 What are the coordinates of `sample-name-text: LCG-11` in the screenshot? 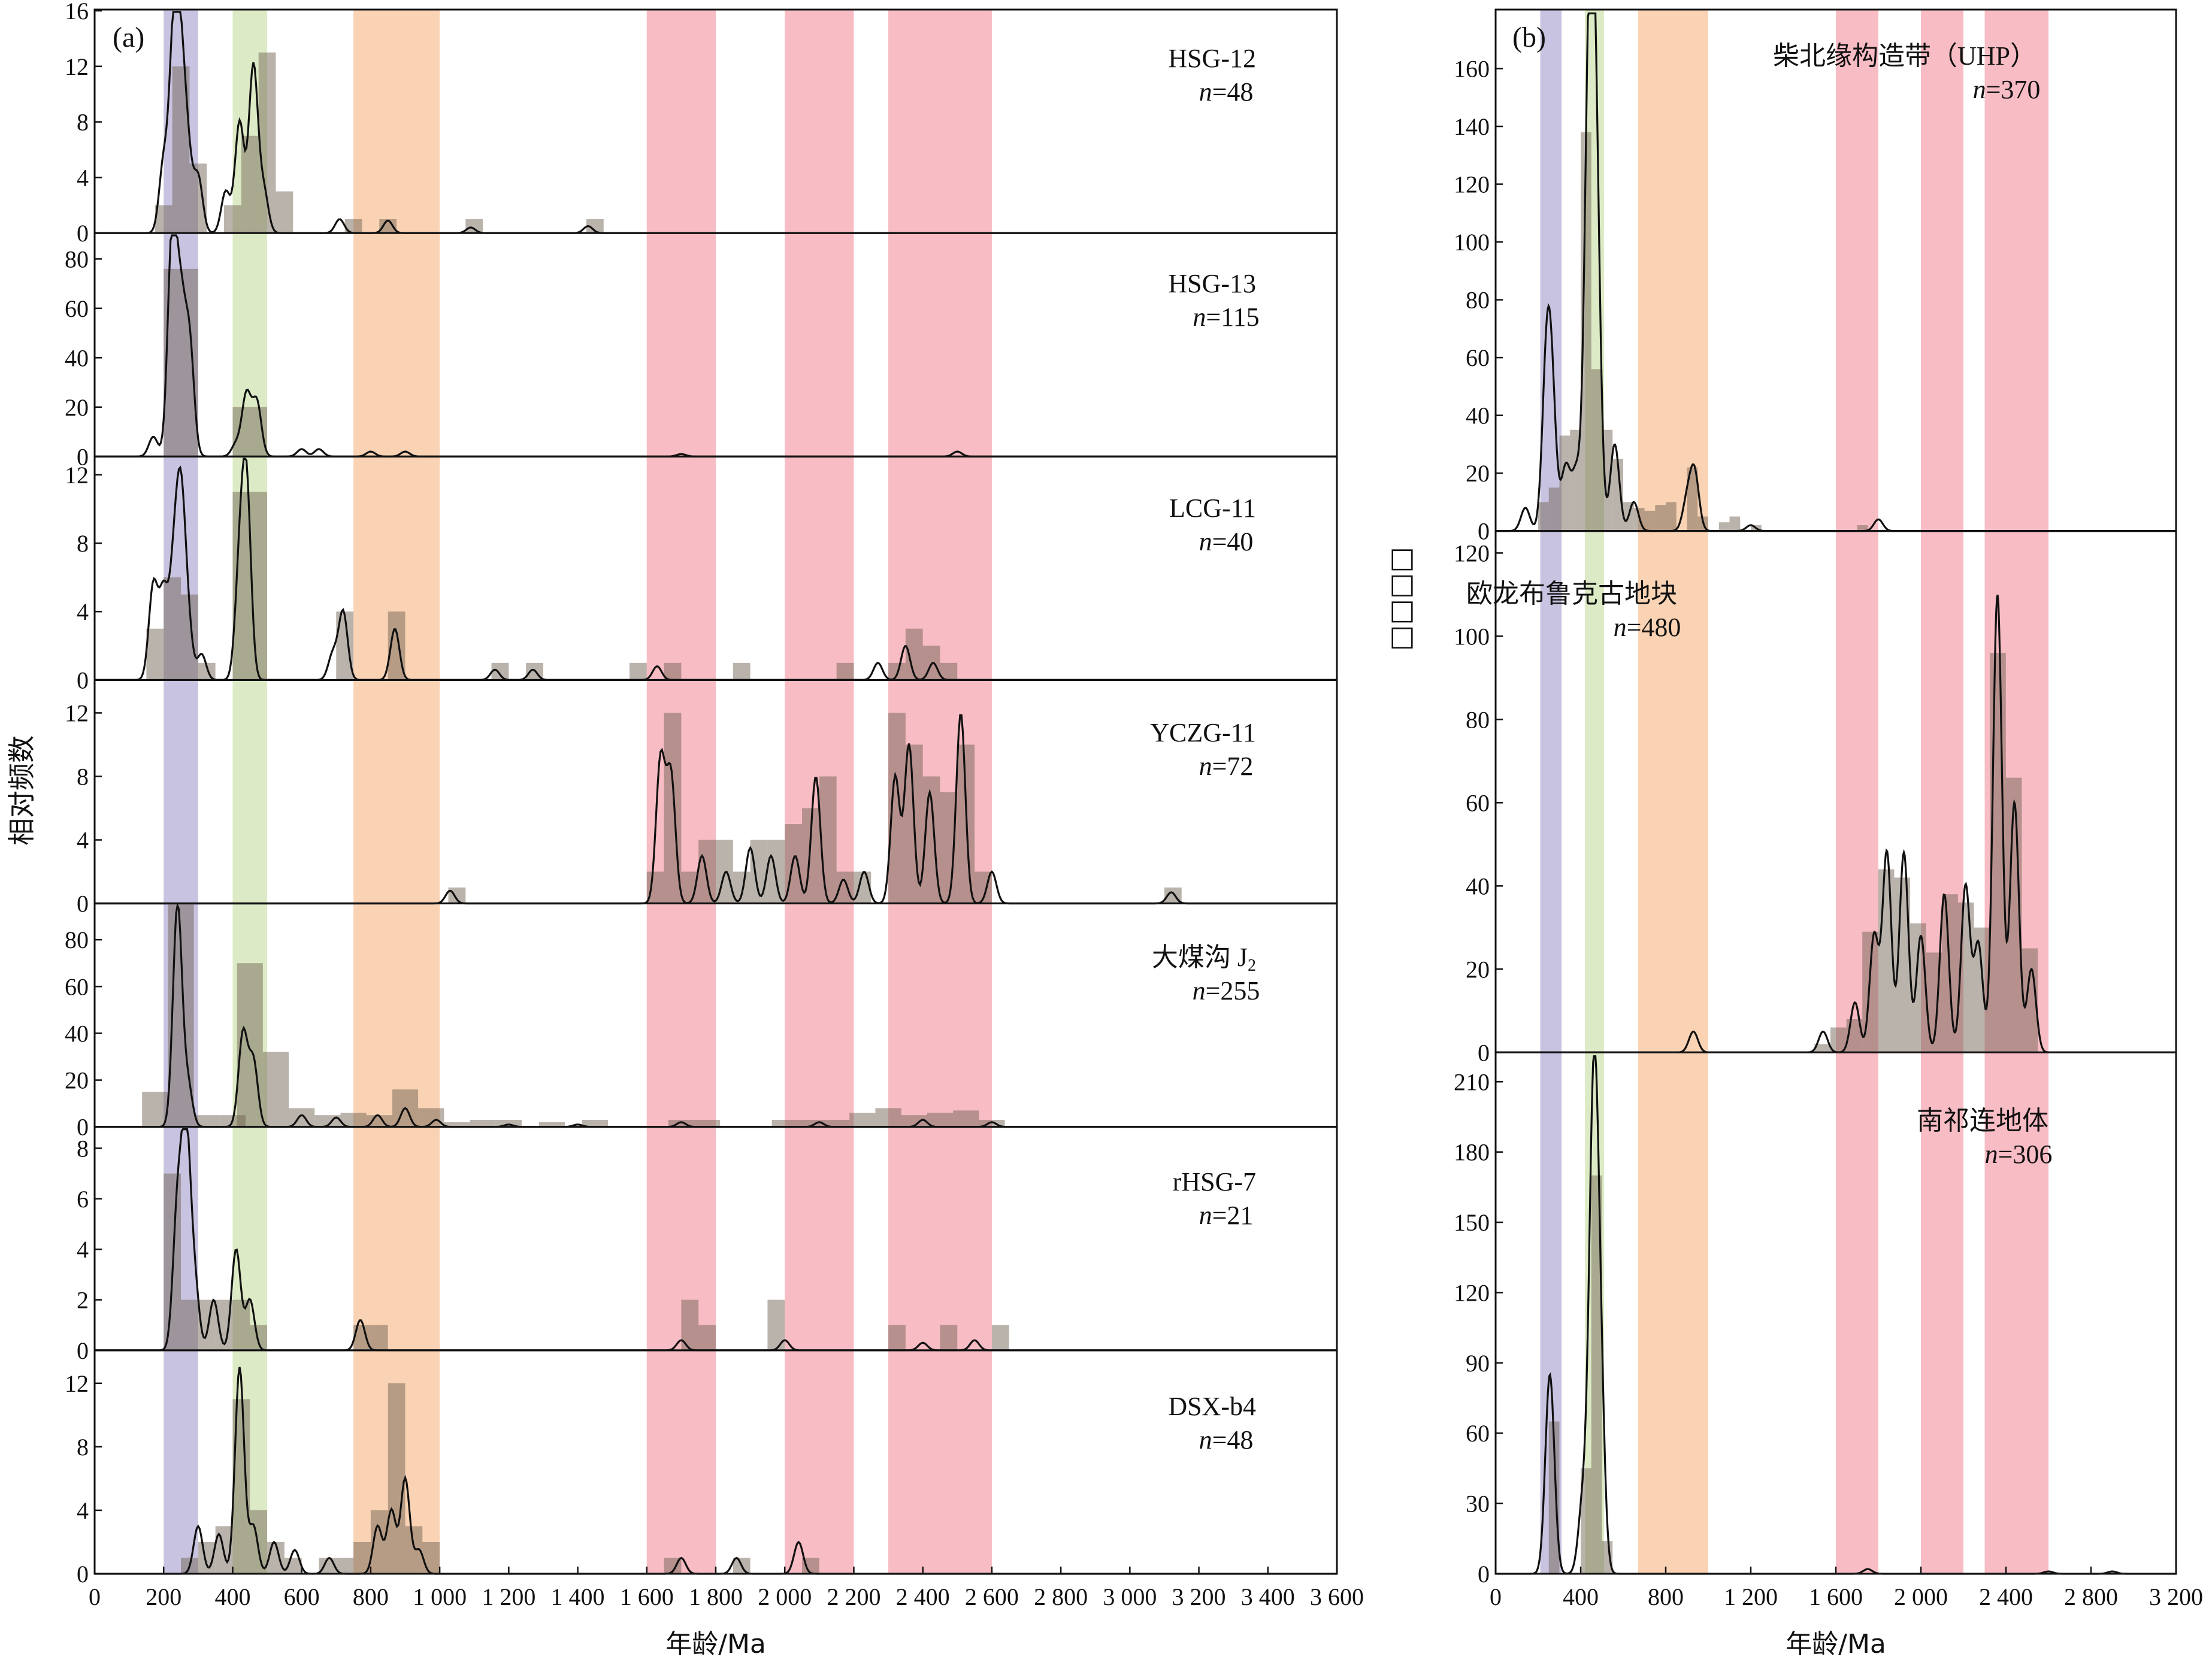 It's located at (1212, 508).